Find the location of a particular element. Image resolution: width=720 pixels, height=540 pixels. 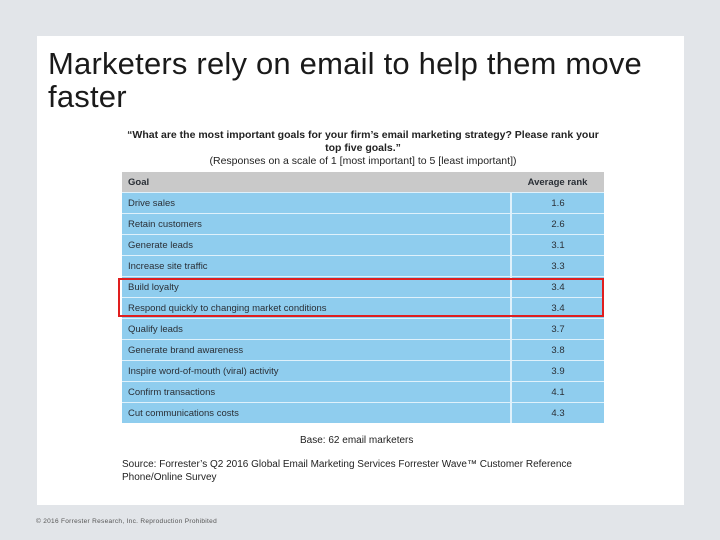

goal-cell: Generate brand awareness is located at coordinates (316, 350).